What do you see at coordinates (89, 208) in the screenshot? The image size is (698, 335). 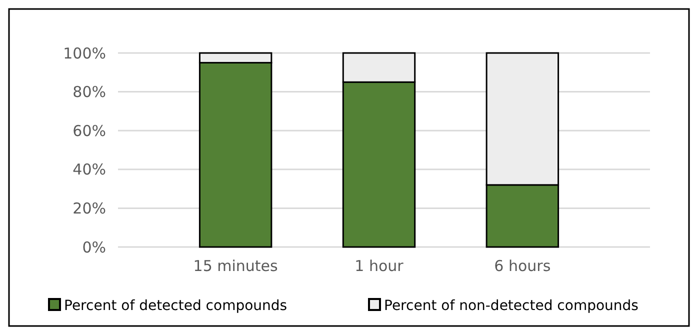 I see `y-tick-label: 20%` at bounding box center [89, 208].